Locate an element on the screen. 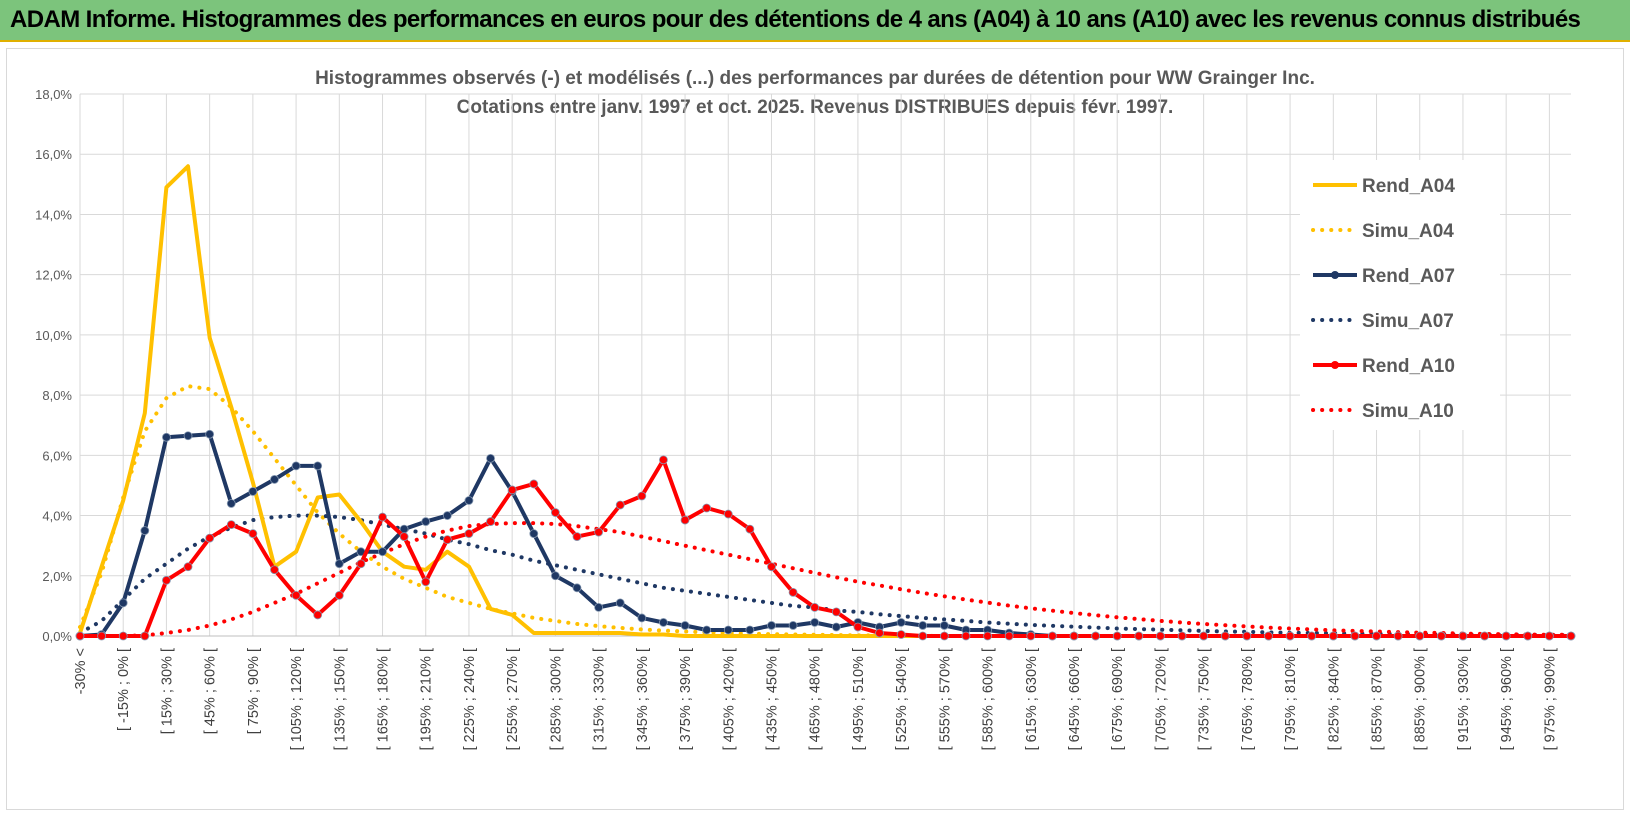  x-tick-label: [ 855% ; 870% [ is located at coordinates (1378, 699).